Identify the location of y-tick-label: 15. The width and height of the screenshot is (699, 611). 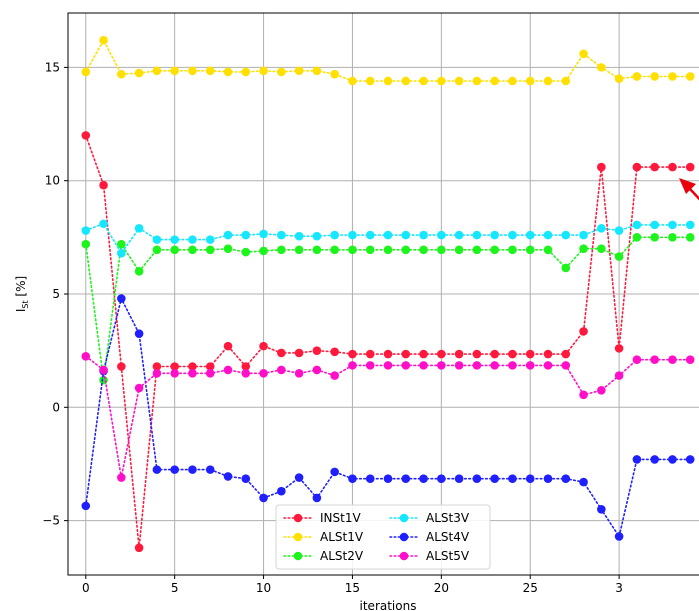
(52, 67).